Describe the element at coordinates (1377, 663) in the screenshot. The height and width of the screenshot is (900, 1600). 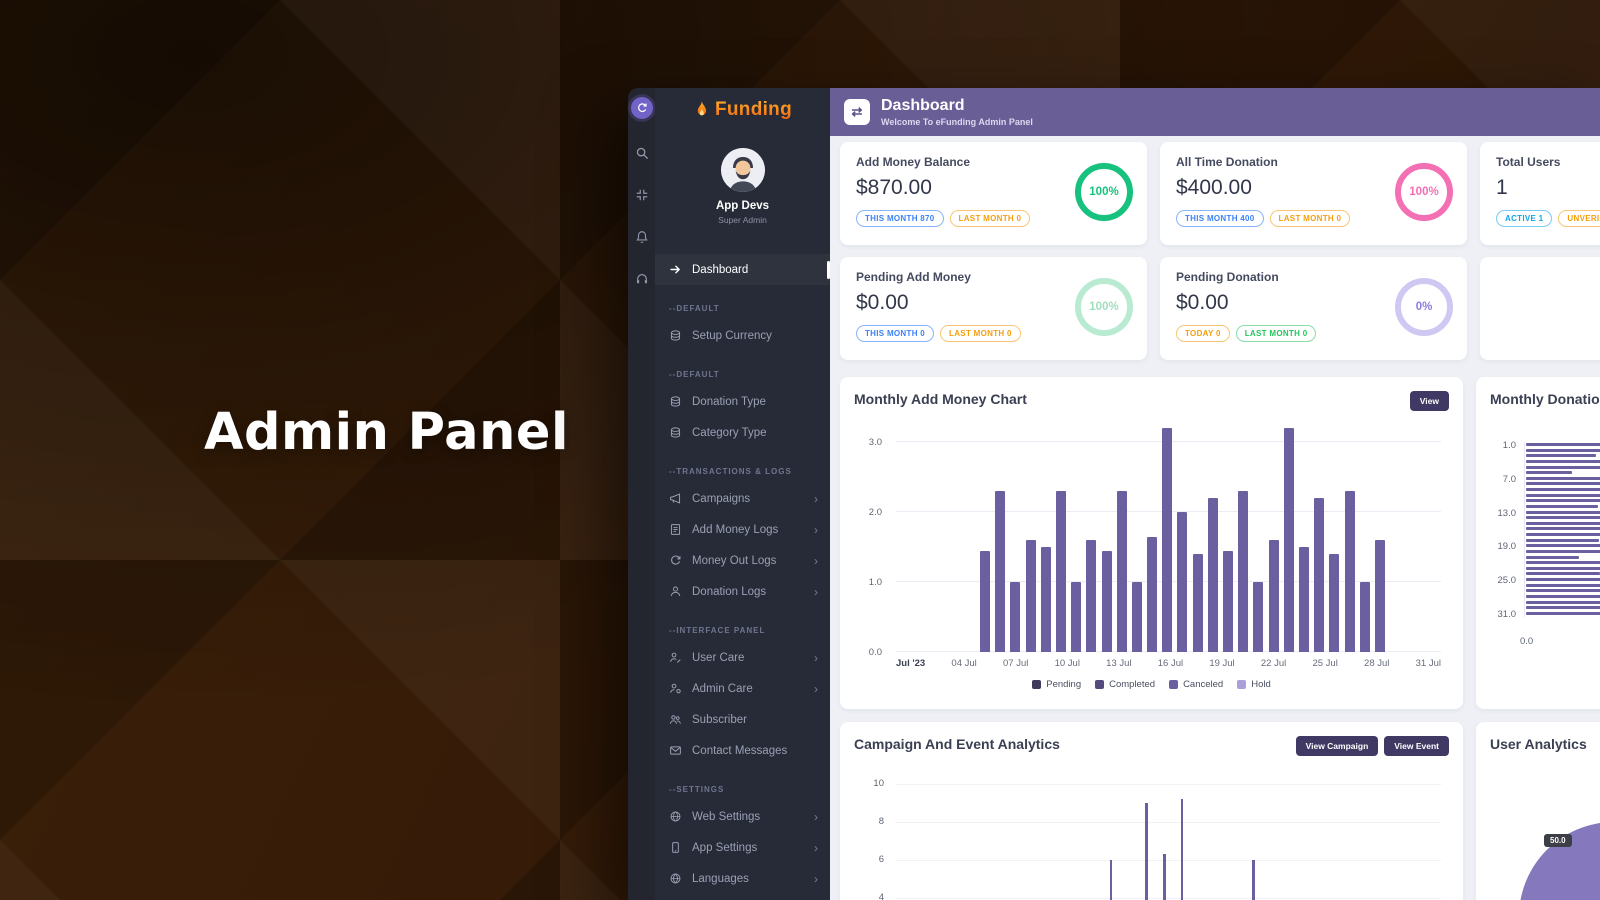
I see `x-axis-label: 28 Jul` at that location.